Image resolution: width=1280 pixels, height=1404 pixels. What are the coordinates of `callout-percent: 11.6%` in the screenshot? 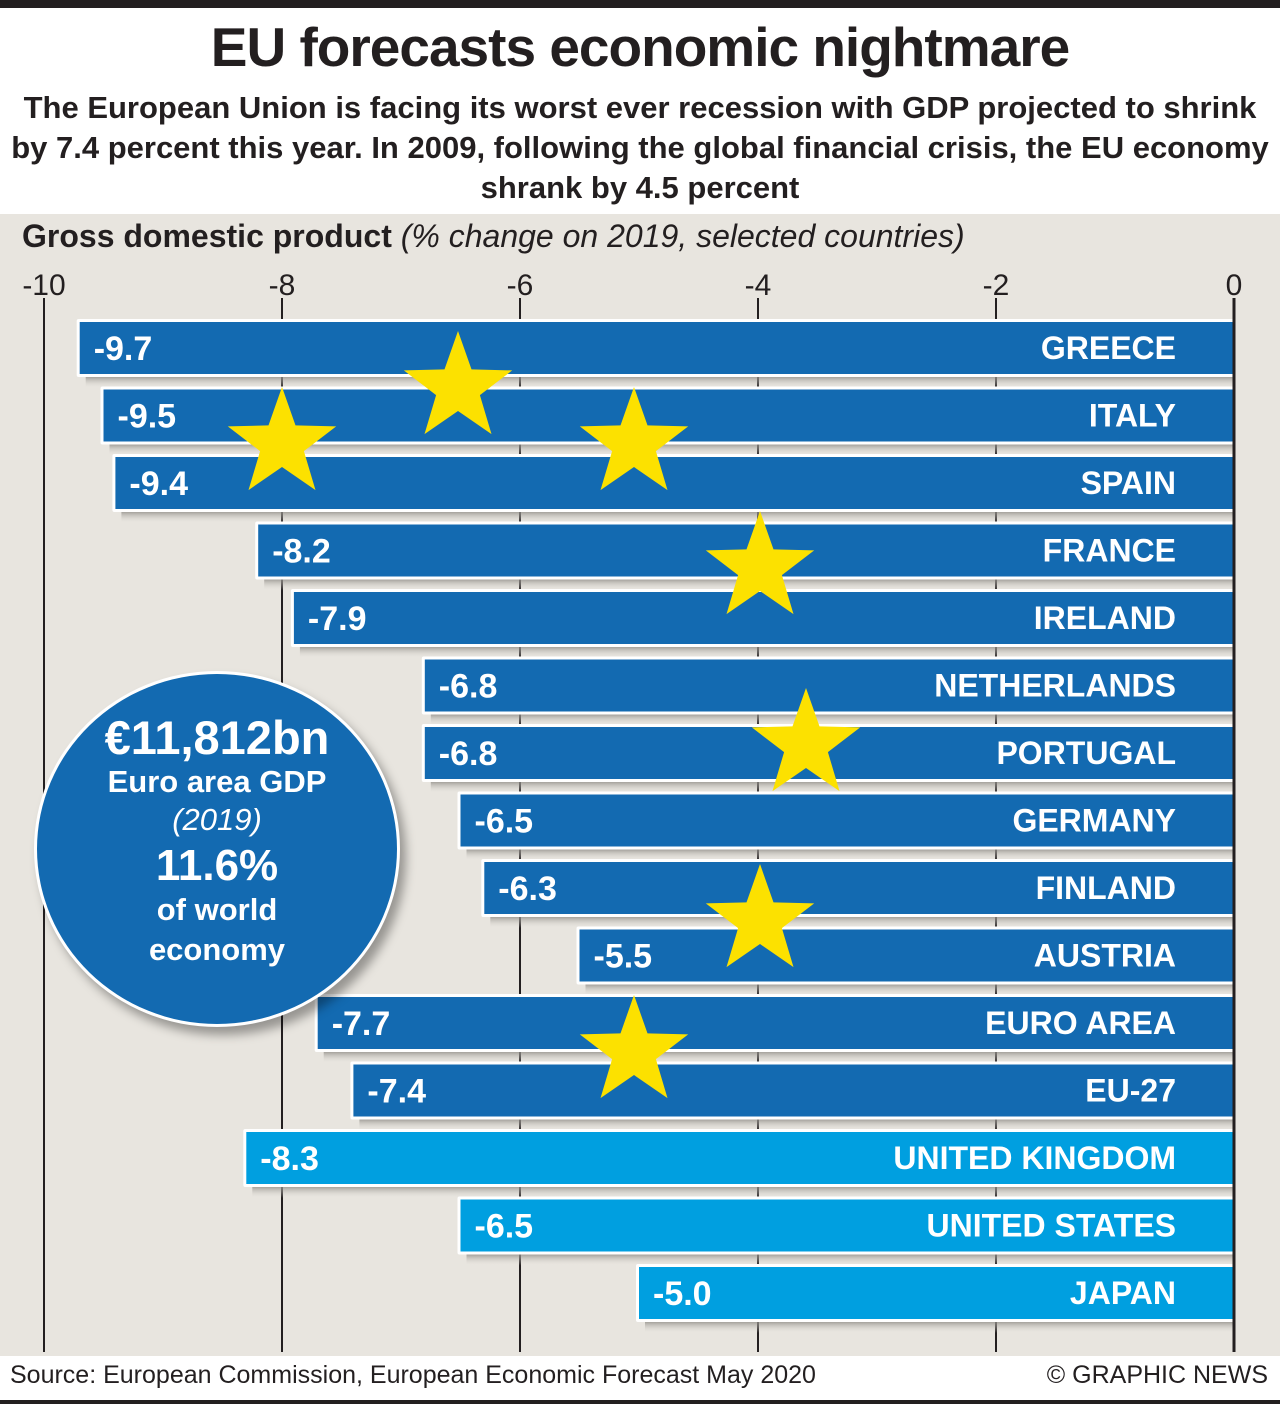 It's located at (217, 865).